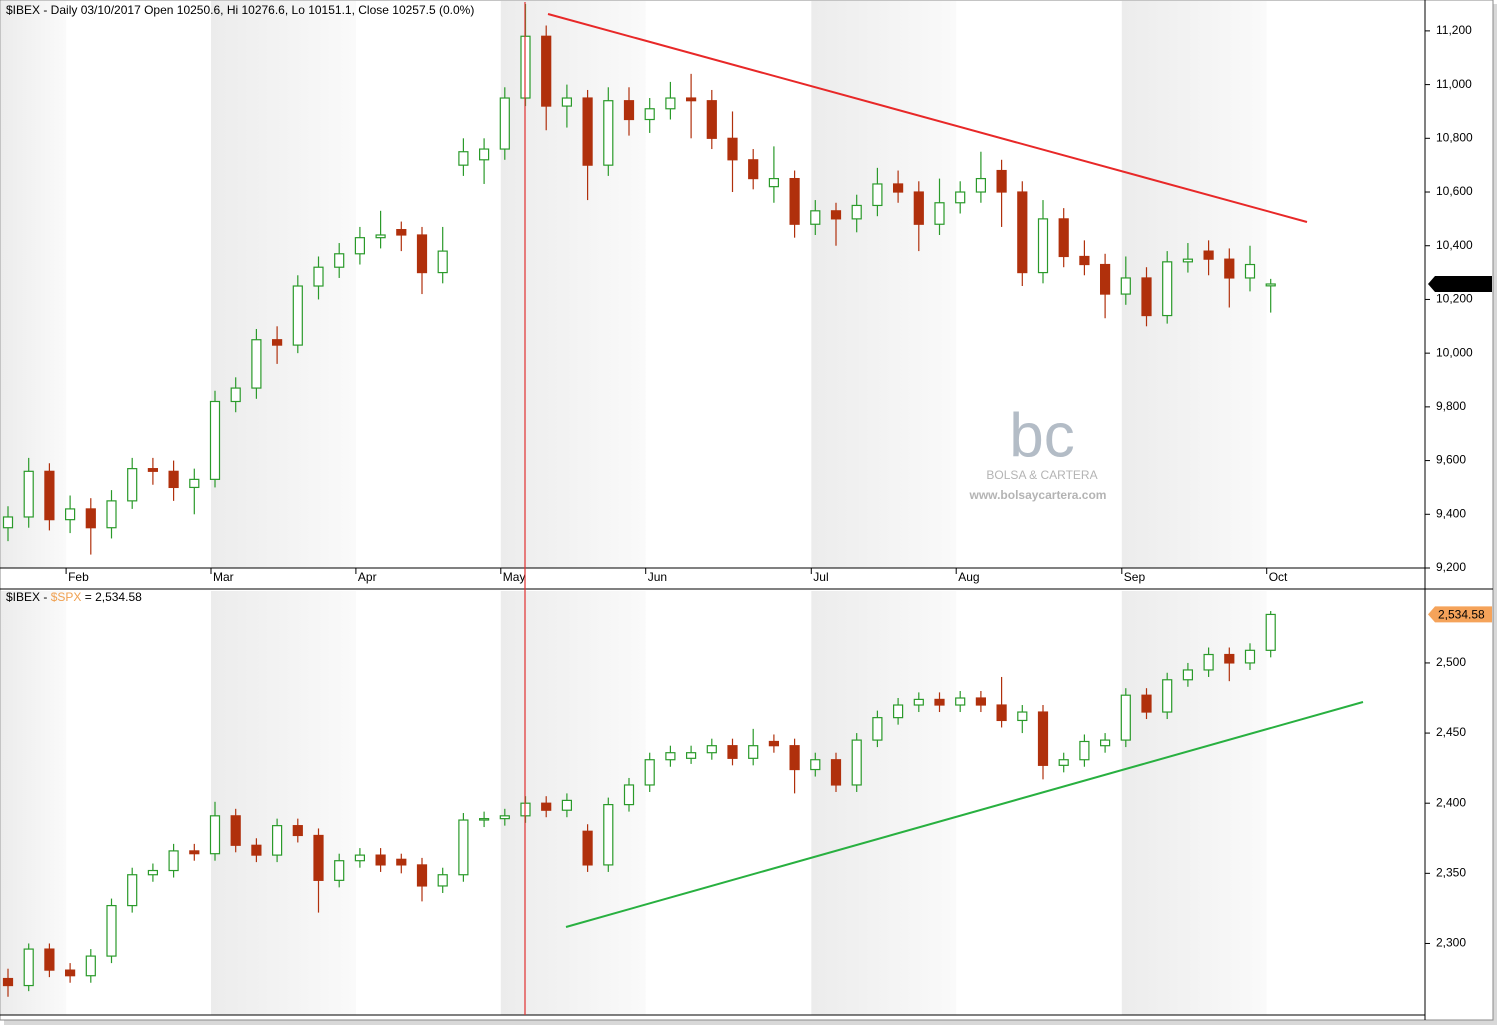 The height and width of the screenshot is (1027, 1499). Describe the element at coordinates (1451, 873) in the screenshot. I see `y-tick-label: 2,350` at that location.